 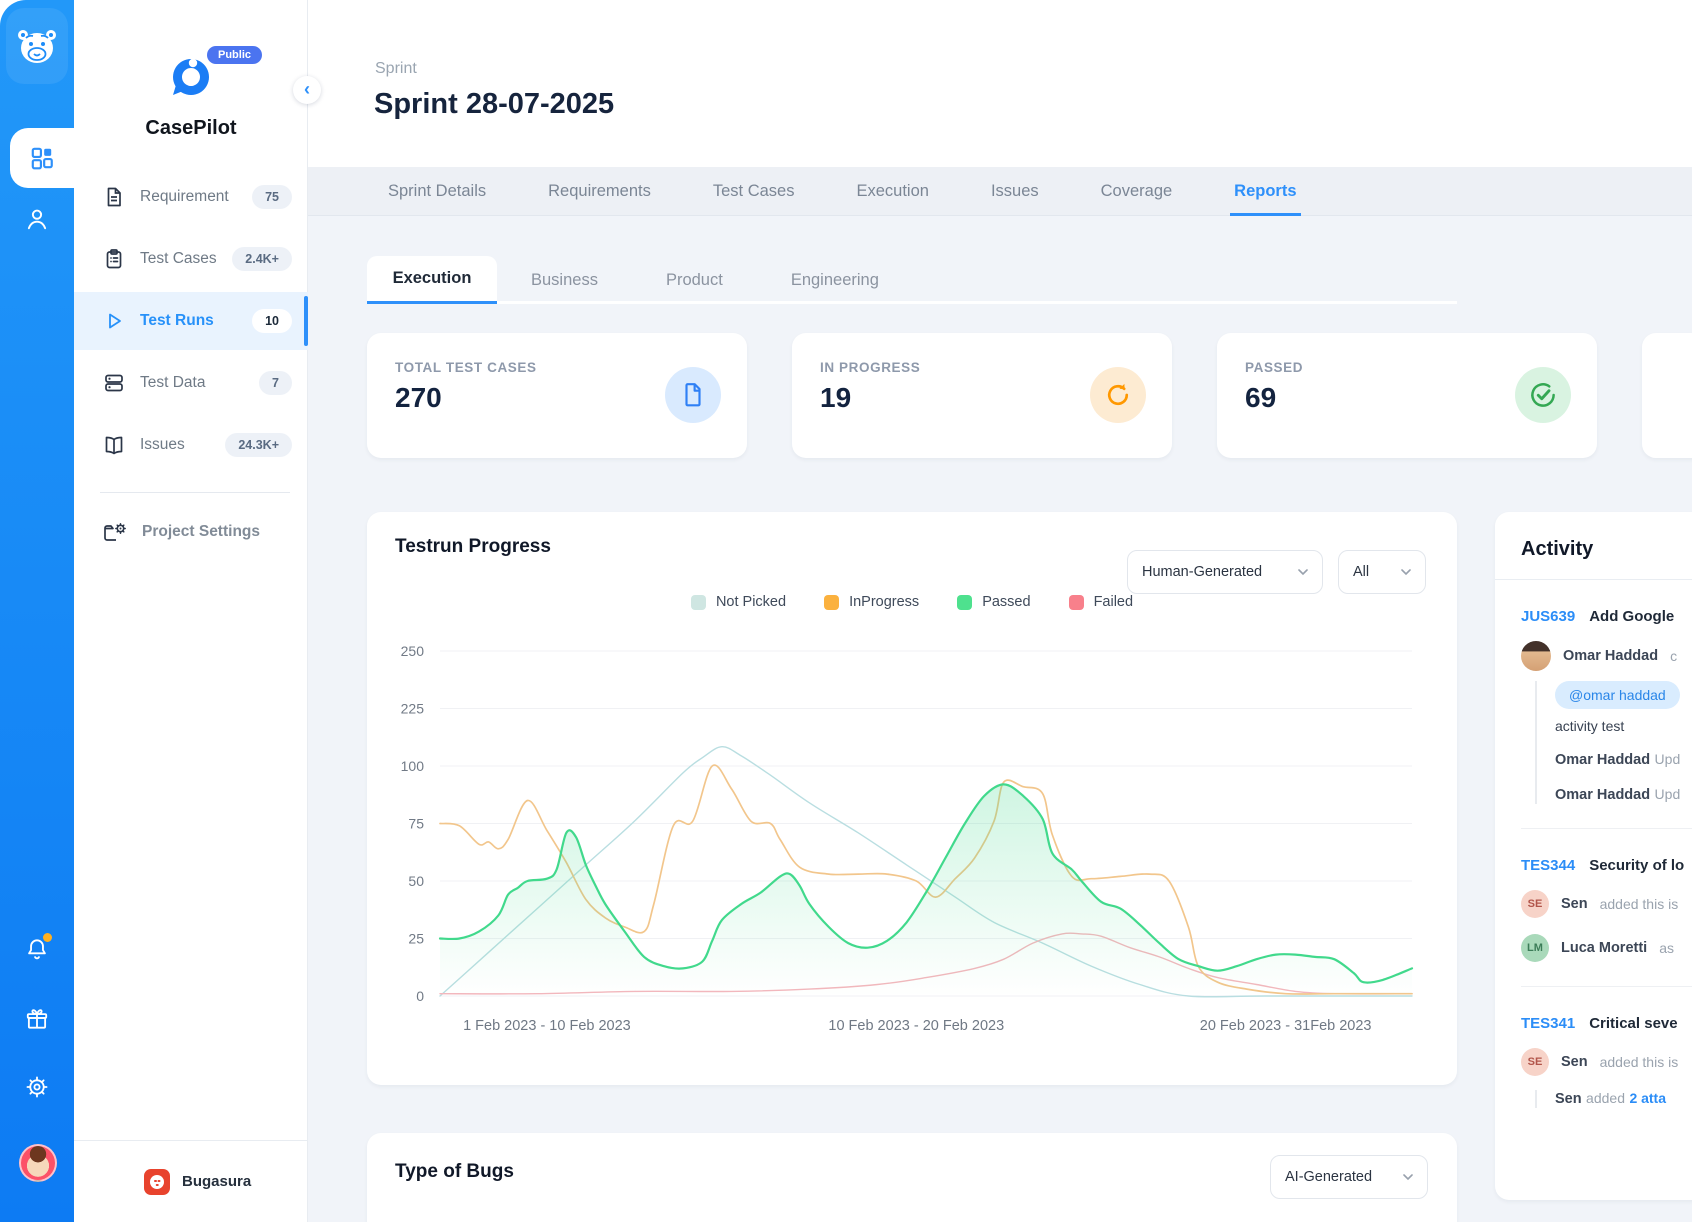 I want to click on dropdown-value: AI-Generated, so click(x=1329, y=1177).